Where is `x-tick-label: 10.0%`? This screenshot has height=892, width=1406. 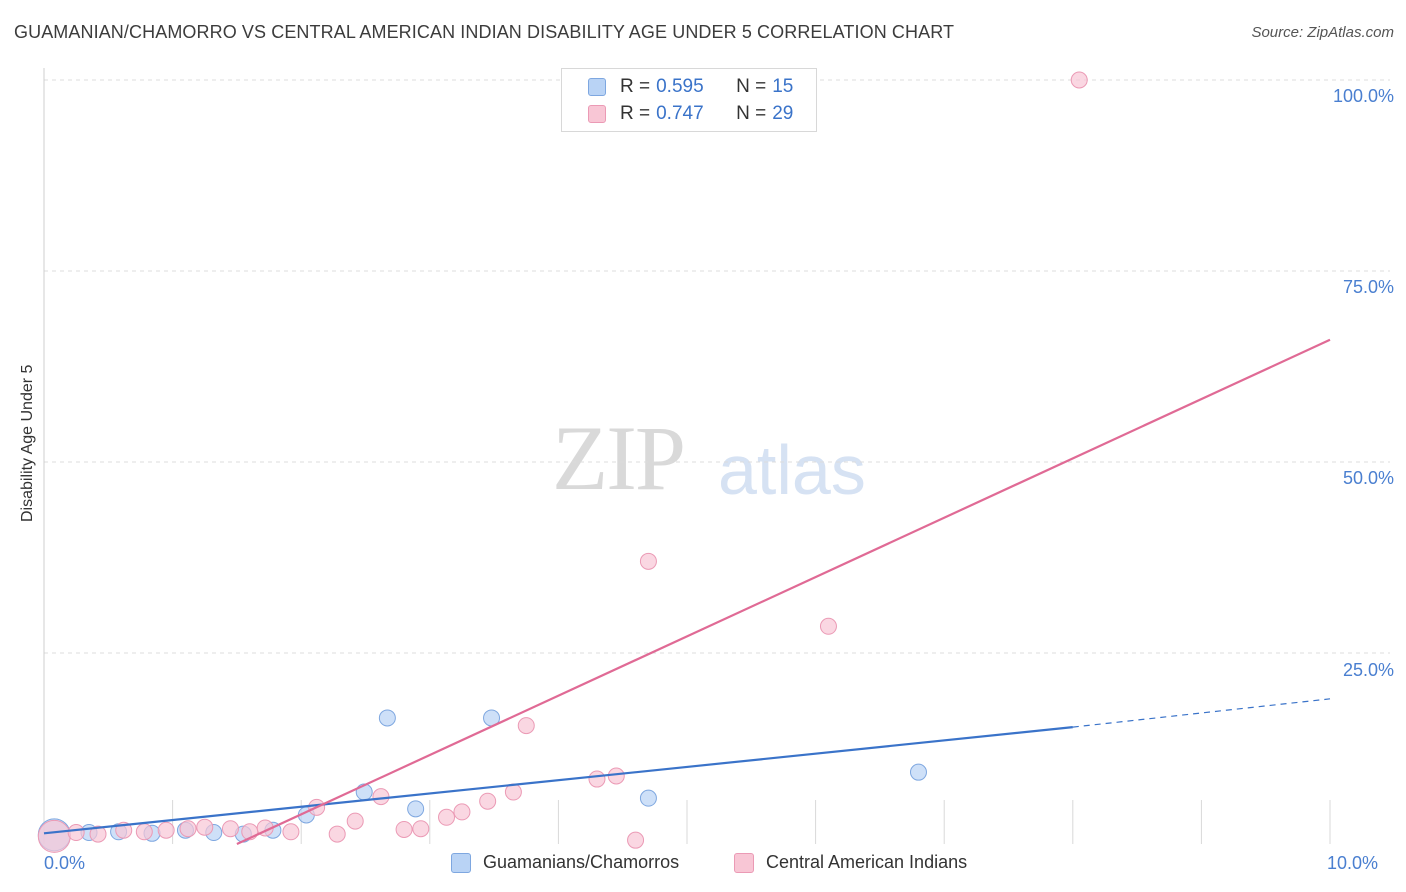 x-tick-label: 10.0% is located at coordinates (1353, 863).